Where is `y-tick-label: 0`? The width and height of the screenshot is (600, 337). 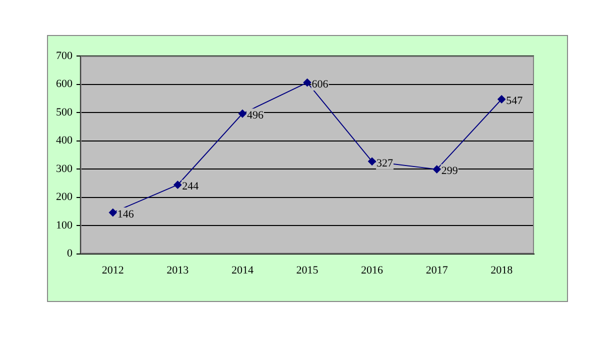
y-tick-label: 0 is located at coordinates (70, 254).